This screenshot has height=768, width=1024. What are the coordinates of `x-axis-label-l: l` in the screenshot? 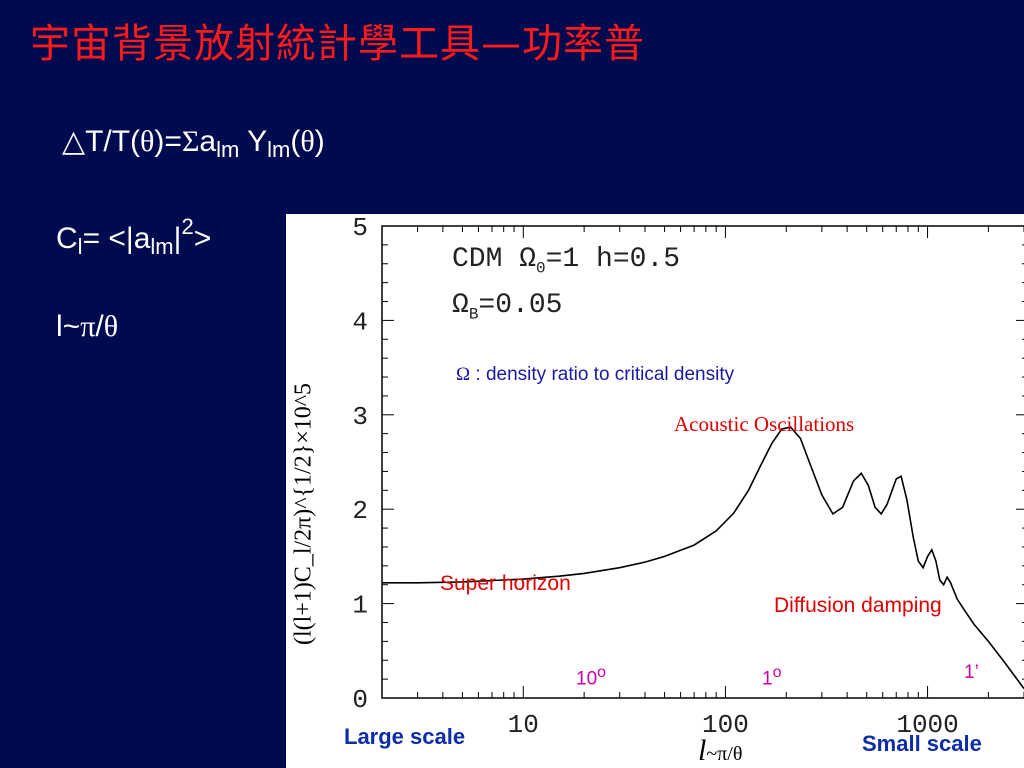 It's located at (702, 750).